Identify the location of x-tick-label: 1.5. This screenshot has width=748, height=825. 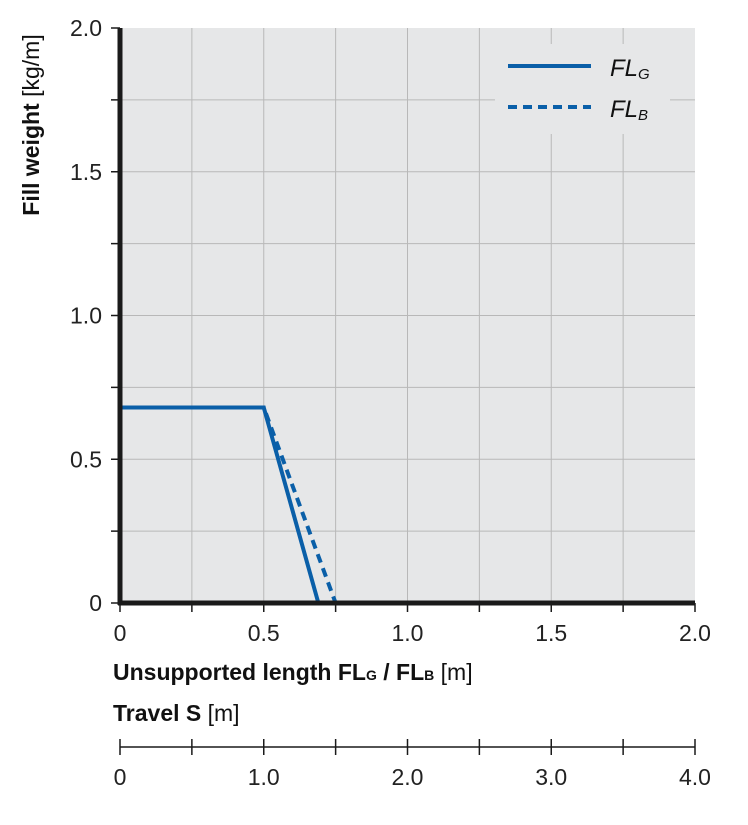
(551, 633).